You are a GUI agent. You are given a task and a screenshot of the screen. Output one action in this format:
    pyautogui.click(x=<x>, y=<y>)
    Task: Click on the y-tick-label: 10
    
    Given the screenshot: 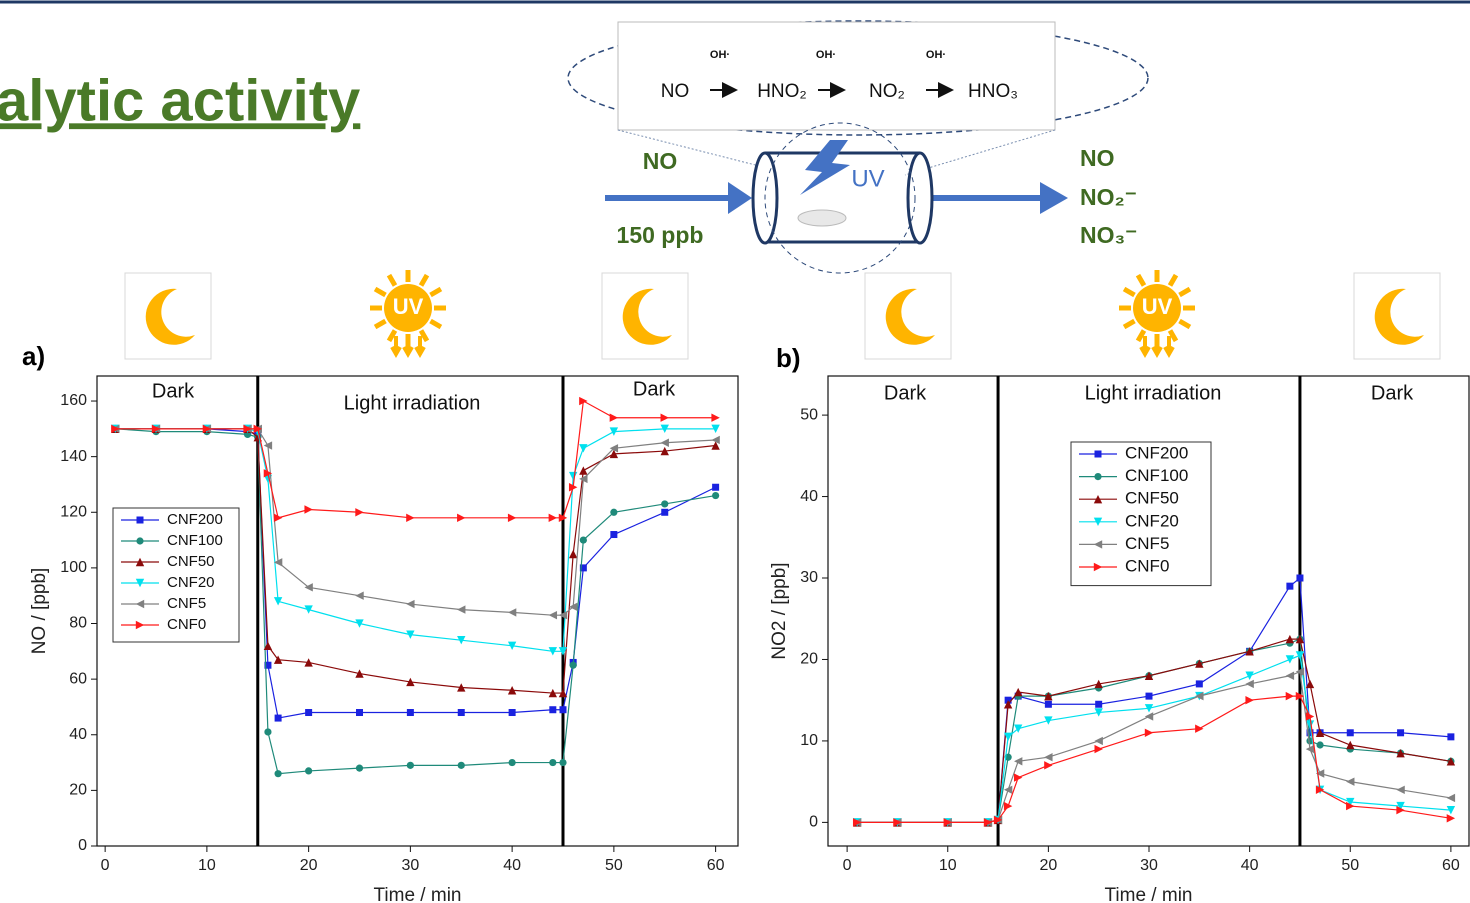 What is the action you would take?
    pyautogui.click(x=809, y=740)
    